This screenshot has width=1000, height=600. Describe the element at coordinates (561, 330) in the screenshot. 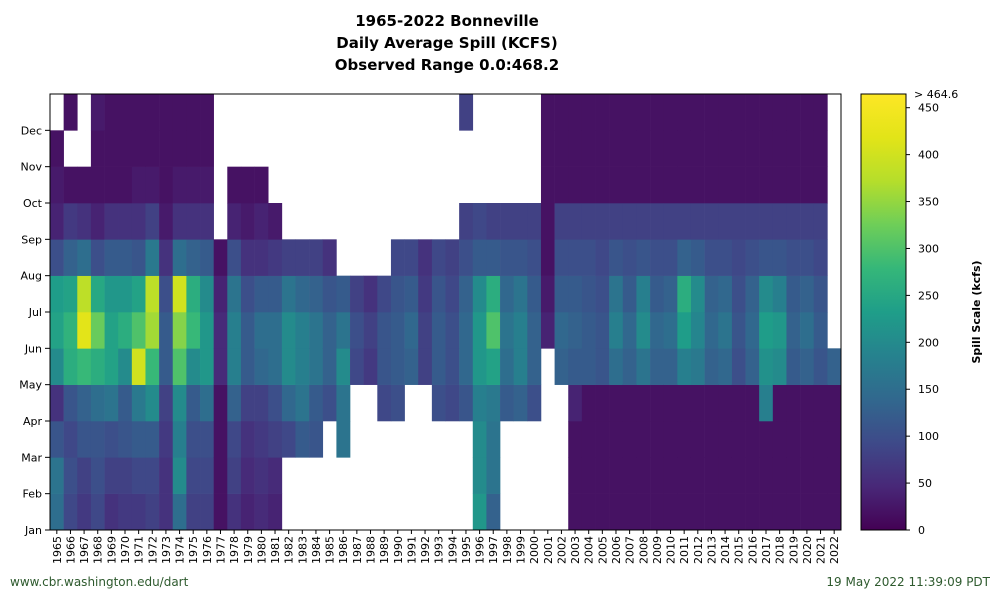

I see `heatmap-cell-2002-jun` at that location.